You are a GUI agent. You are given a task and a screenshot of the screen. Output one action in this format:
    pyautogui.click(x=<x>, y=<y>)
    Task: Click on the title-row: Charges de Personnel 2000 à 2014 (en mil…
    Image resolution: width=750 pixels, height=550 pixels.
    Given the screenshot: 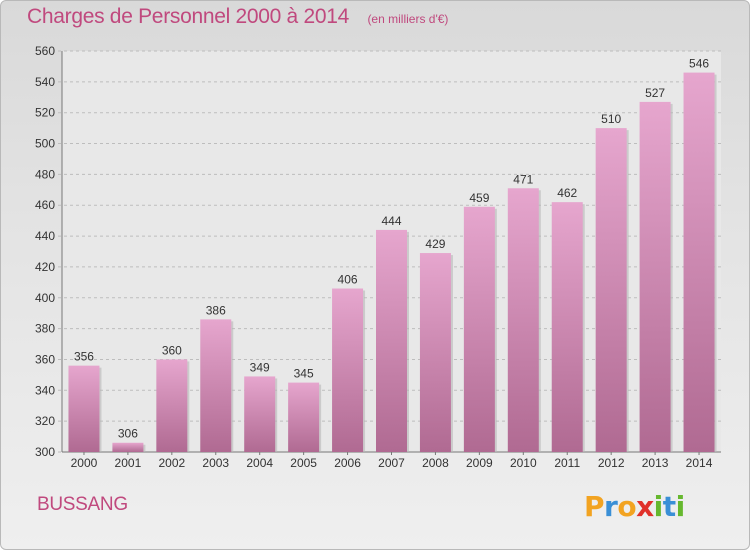 What is the action you would take?
    pyautogui.click(x=237, y=17)
    